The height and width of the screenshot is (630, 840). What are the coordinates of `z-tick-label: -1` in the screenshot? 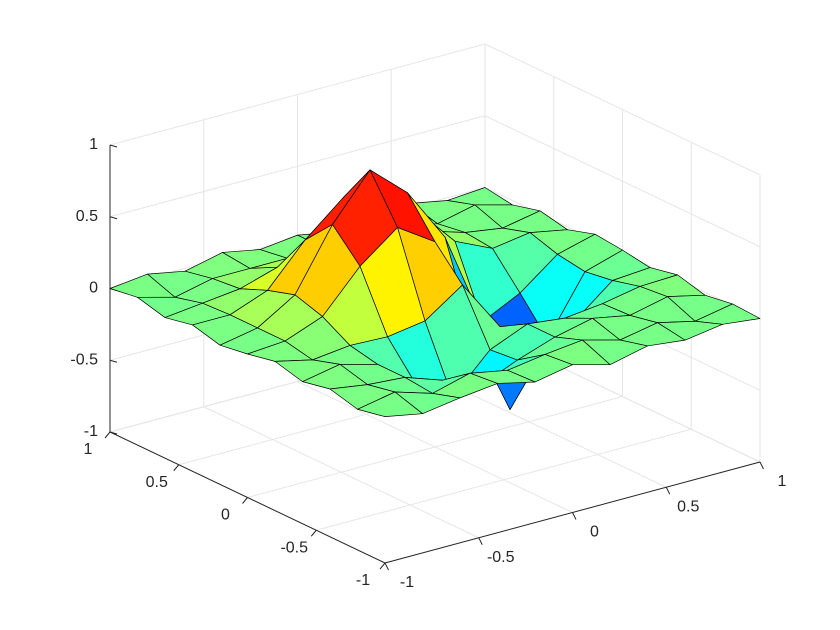 It's located at (91, 431).